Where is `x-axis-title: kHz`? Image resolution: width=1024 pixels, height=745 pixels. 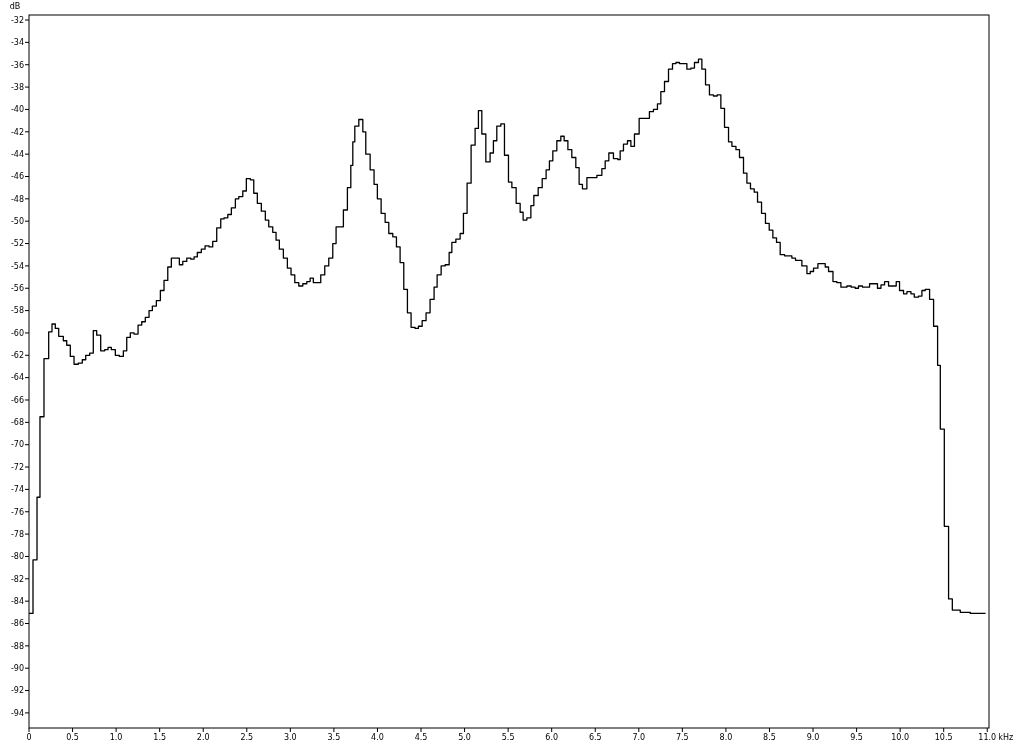 x-axis-title: kHz is located at coordinates (1006, 737).